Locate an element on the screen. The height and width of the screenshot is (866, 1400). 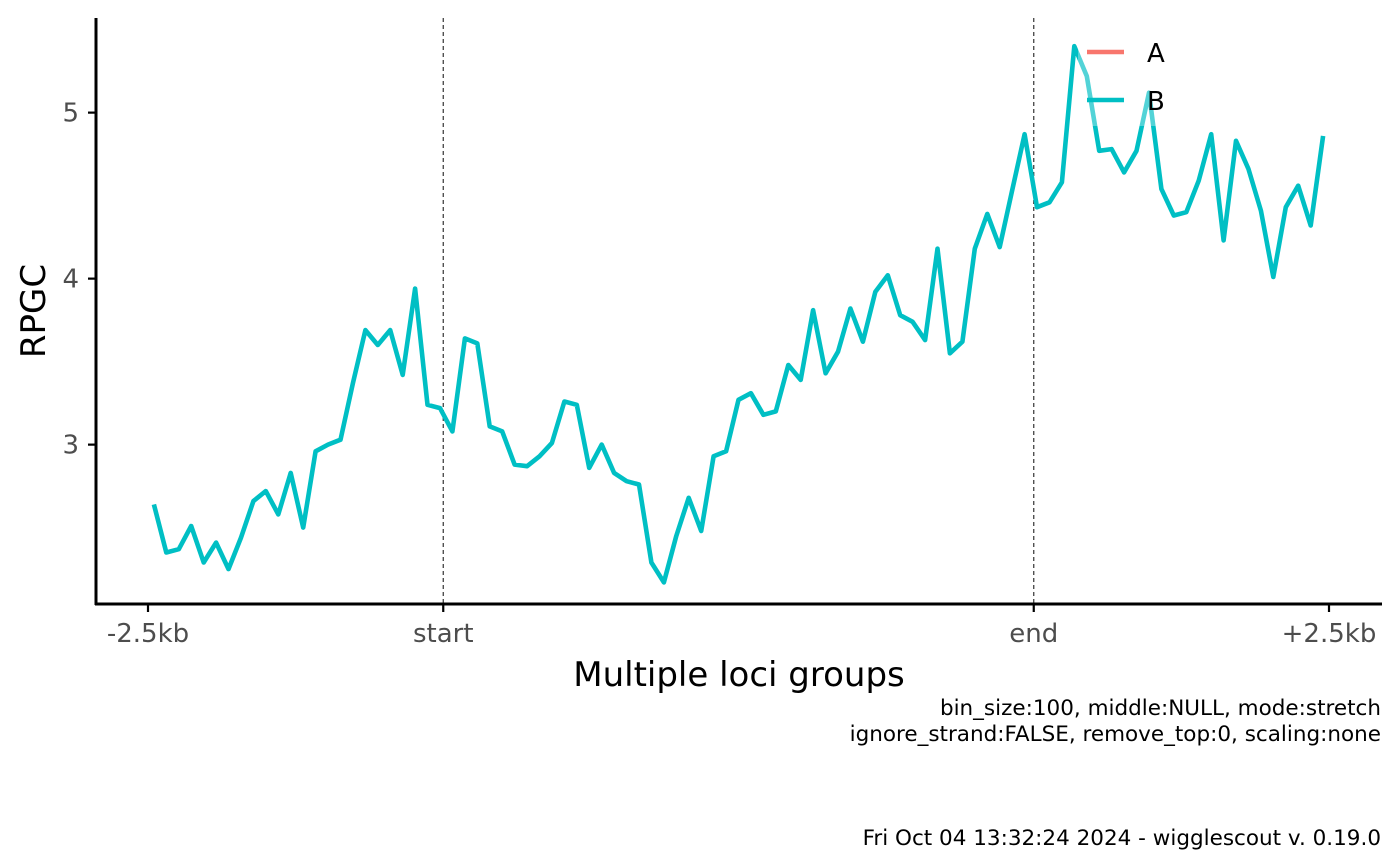
x-tick-label: -2.5kb is located at coordinates (148, 634).